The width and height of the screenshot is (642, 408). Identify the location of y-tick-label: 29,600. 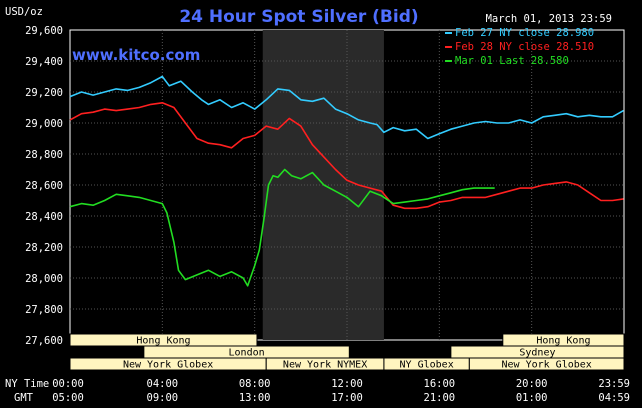
(44, 31).